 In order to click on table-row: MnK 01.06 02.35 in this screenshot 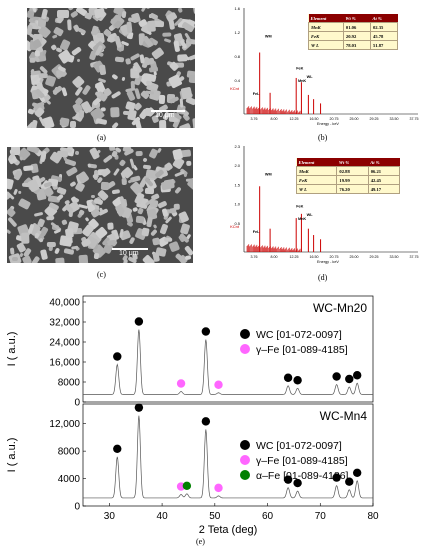, I will do `click(353, 27)`.